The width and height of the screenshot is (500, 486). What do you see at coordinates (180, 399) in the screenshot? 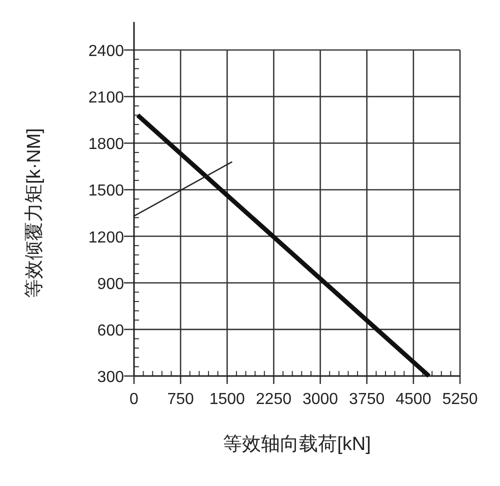
I see `x-tick-label: 750` at bounding box center [180, 399].